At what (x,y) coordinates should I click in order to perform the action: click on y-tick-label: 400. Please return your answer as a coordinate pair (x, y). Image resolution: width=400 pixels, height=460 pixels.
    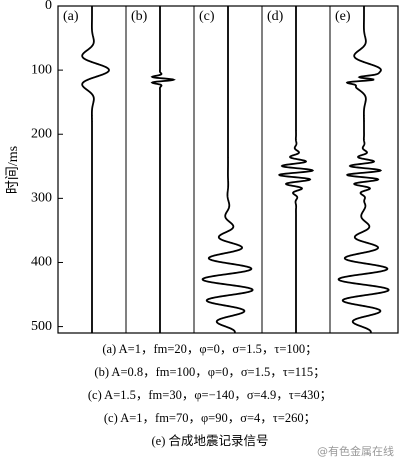
    Looking at the image, I should click on (41, 262).